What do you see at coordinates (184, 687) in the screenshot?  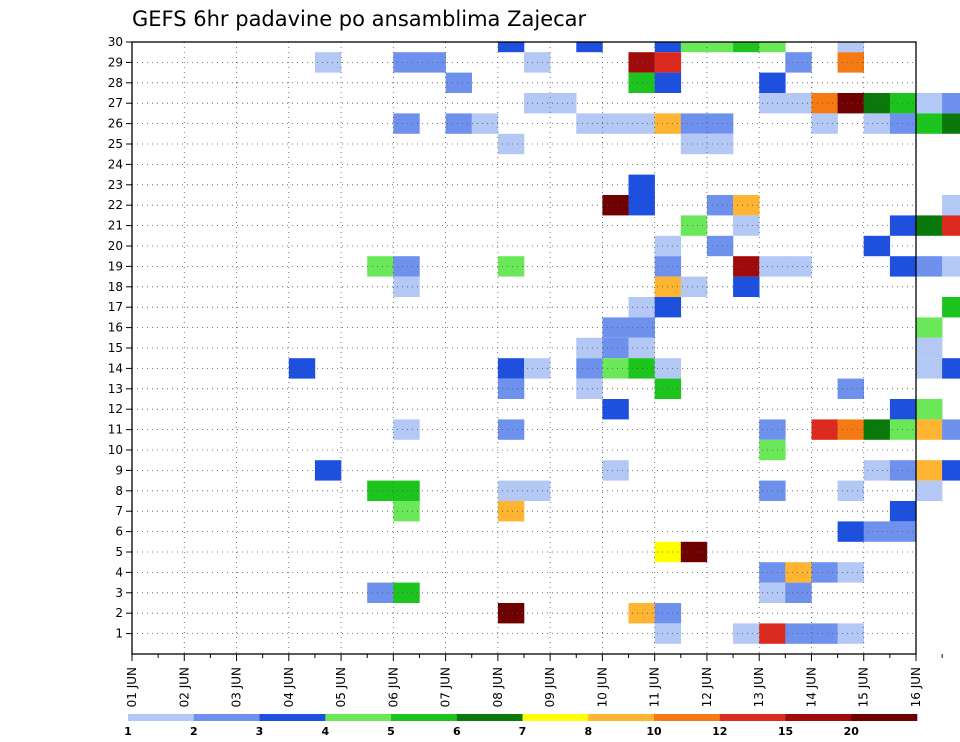 I see `x-date-label: 02 JUN` at bounding box center [184, 687].